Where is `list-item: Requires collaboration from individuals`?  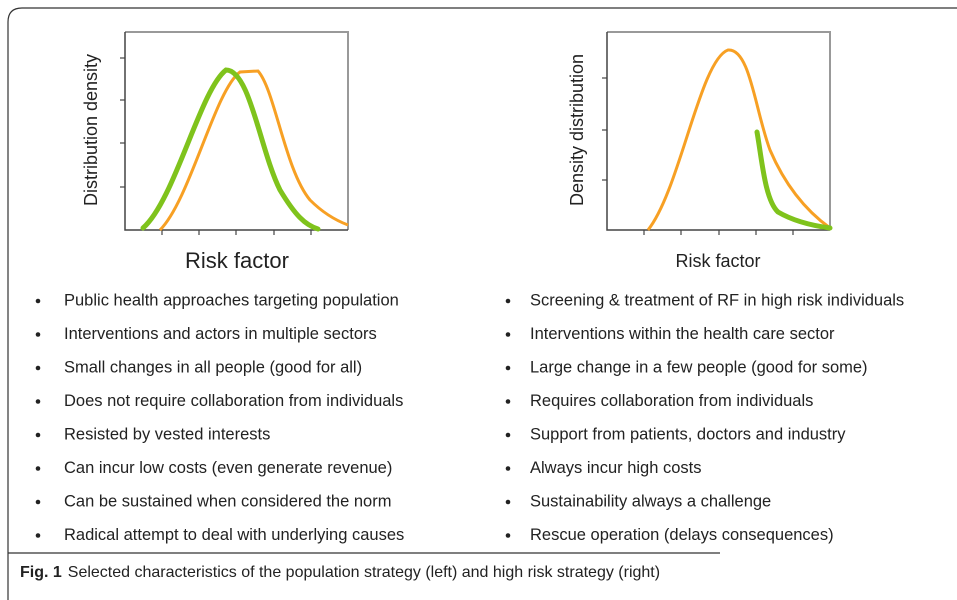 list-item: Requires collaboration from individuals is located at coordinates (671, 401).